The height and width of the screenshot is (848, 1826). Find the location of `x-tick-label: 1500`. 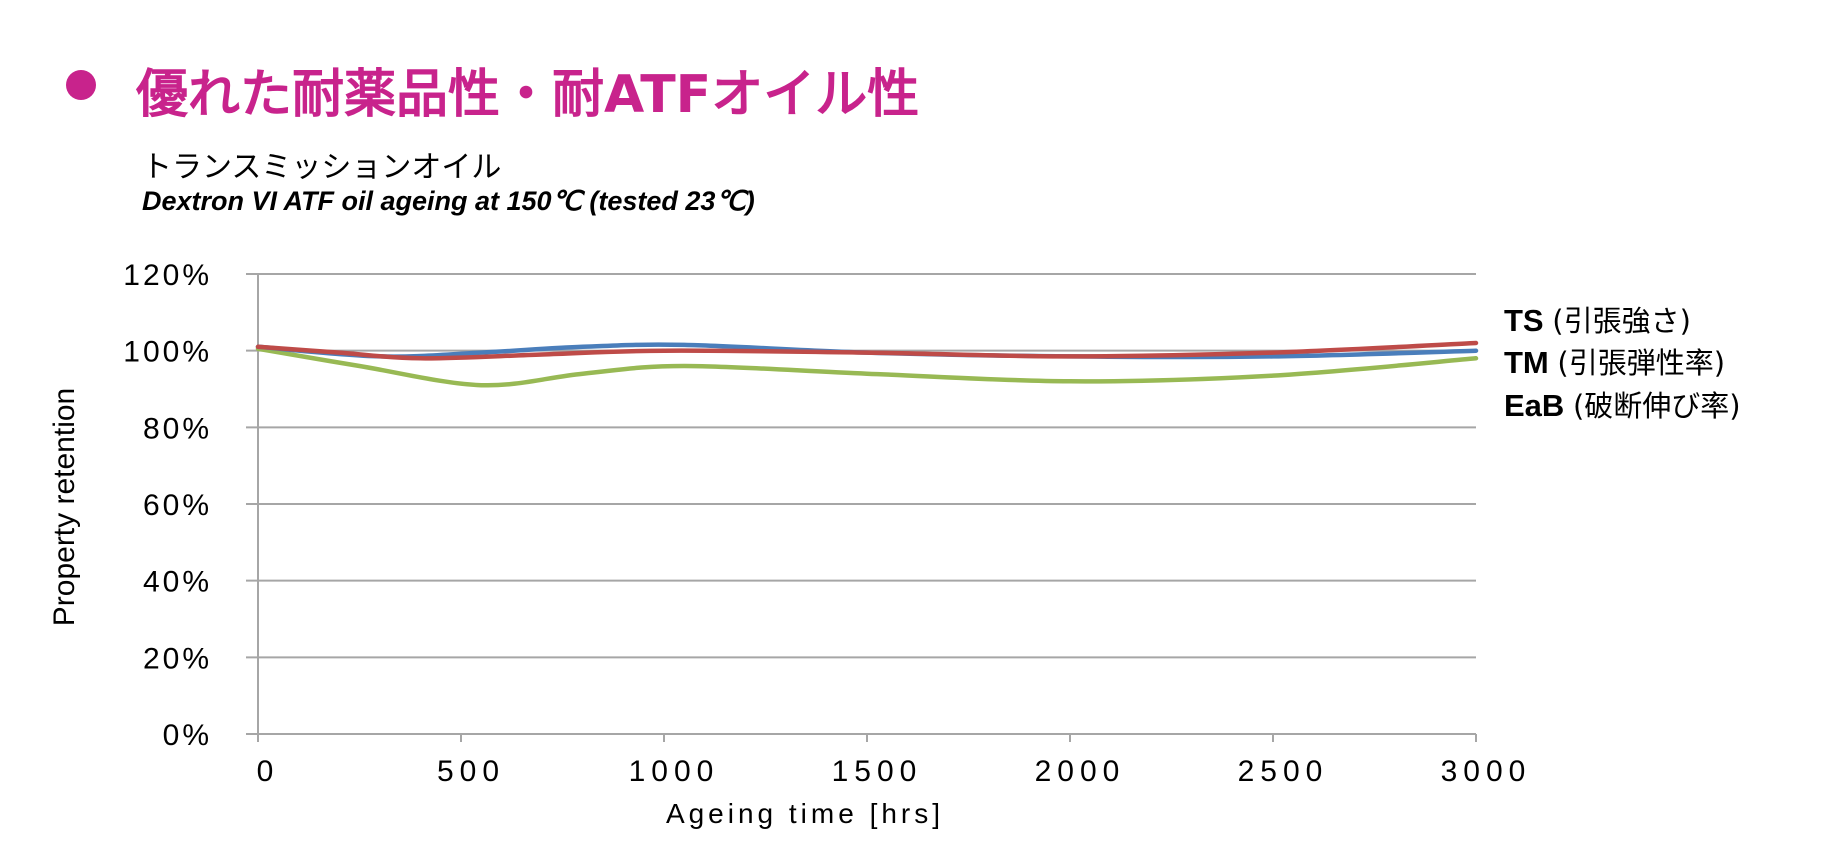

x-tick-label: 1500 is located at coordinates (877, 771).